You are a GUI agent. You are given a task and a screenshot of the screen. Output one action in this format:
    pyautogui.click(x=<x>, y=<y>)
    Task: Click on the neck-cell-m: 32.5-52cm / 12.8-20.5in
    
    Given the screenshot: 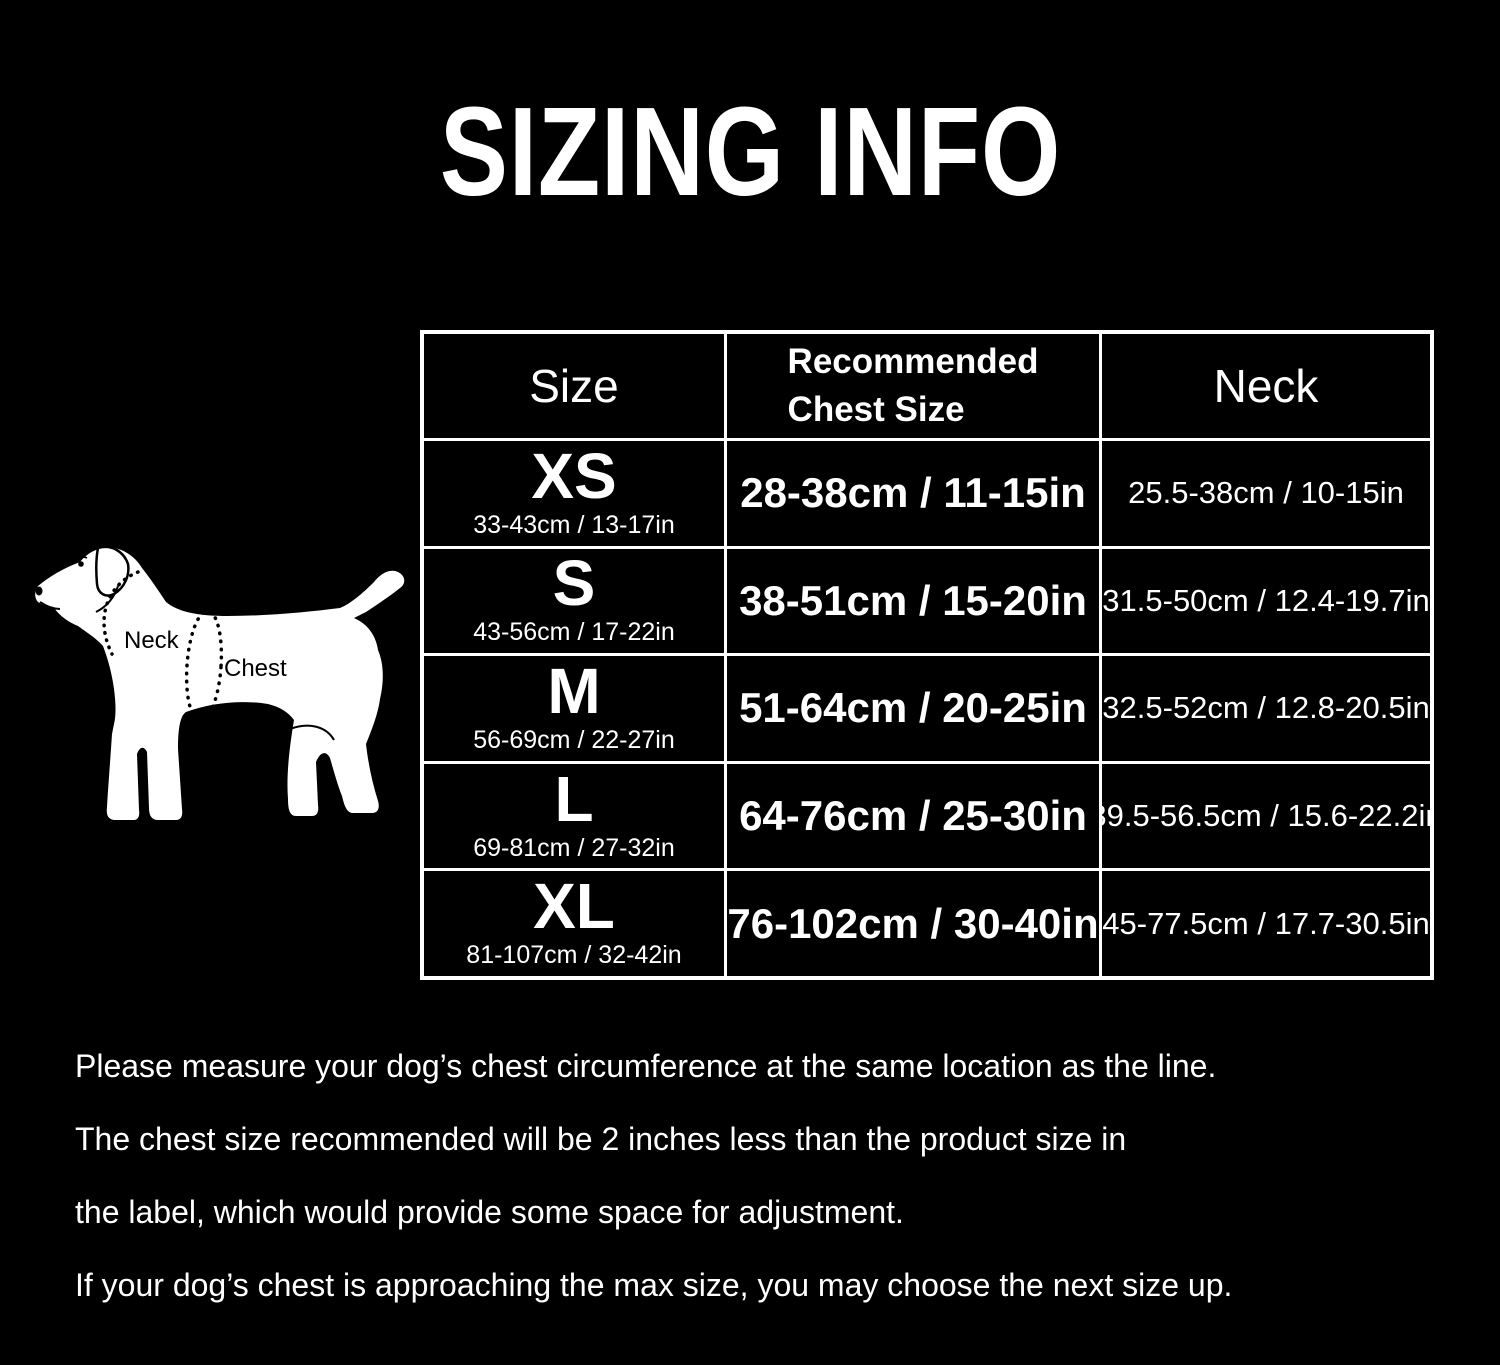 What is the action you would take?
    pyautogui.click(x=1266, y=708)
    